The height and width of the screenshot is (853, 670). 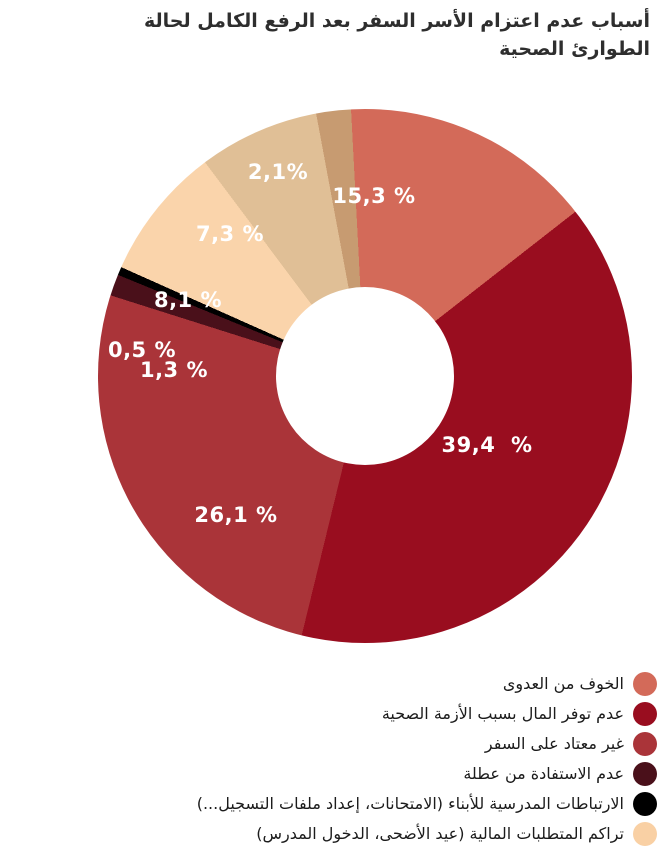 What do you see at coordinates (502, 713) in the screenshot?
I see `legend-label: عدم توفر المال بسبب الأزمة الصحية` at bounding box center [502, 713].